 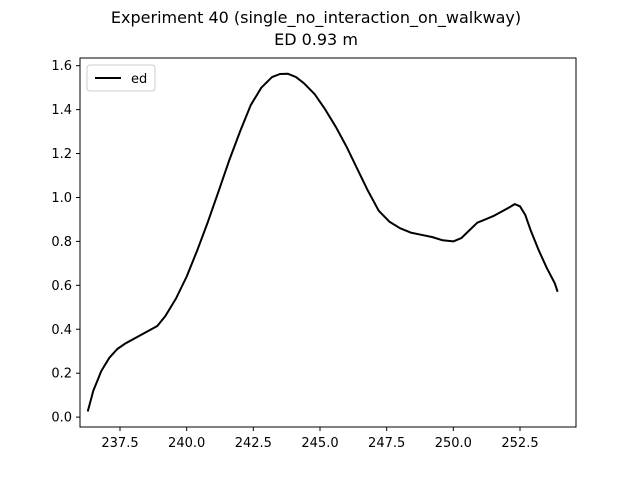 What do you see at coordinates (139, 79) in the screenshot?
I see `legend-label: ed` at bounding box center [139, 79].